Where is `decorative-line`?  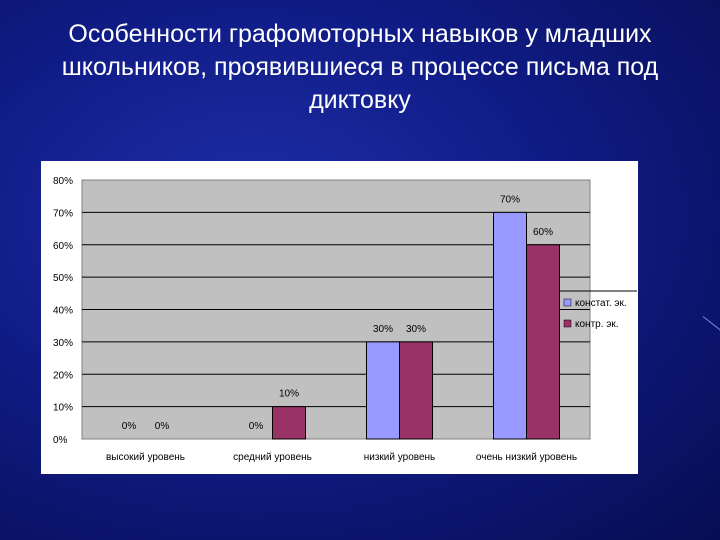 decorative-line is located at coordinates (711, 323).